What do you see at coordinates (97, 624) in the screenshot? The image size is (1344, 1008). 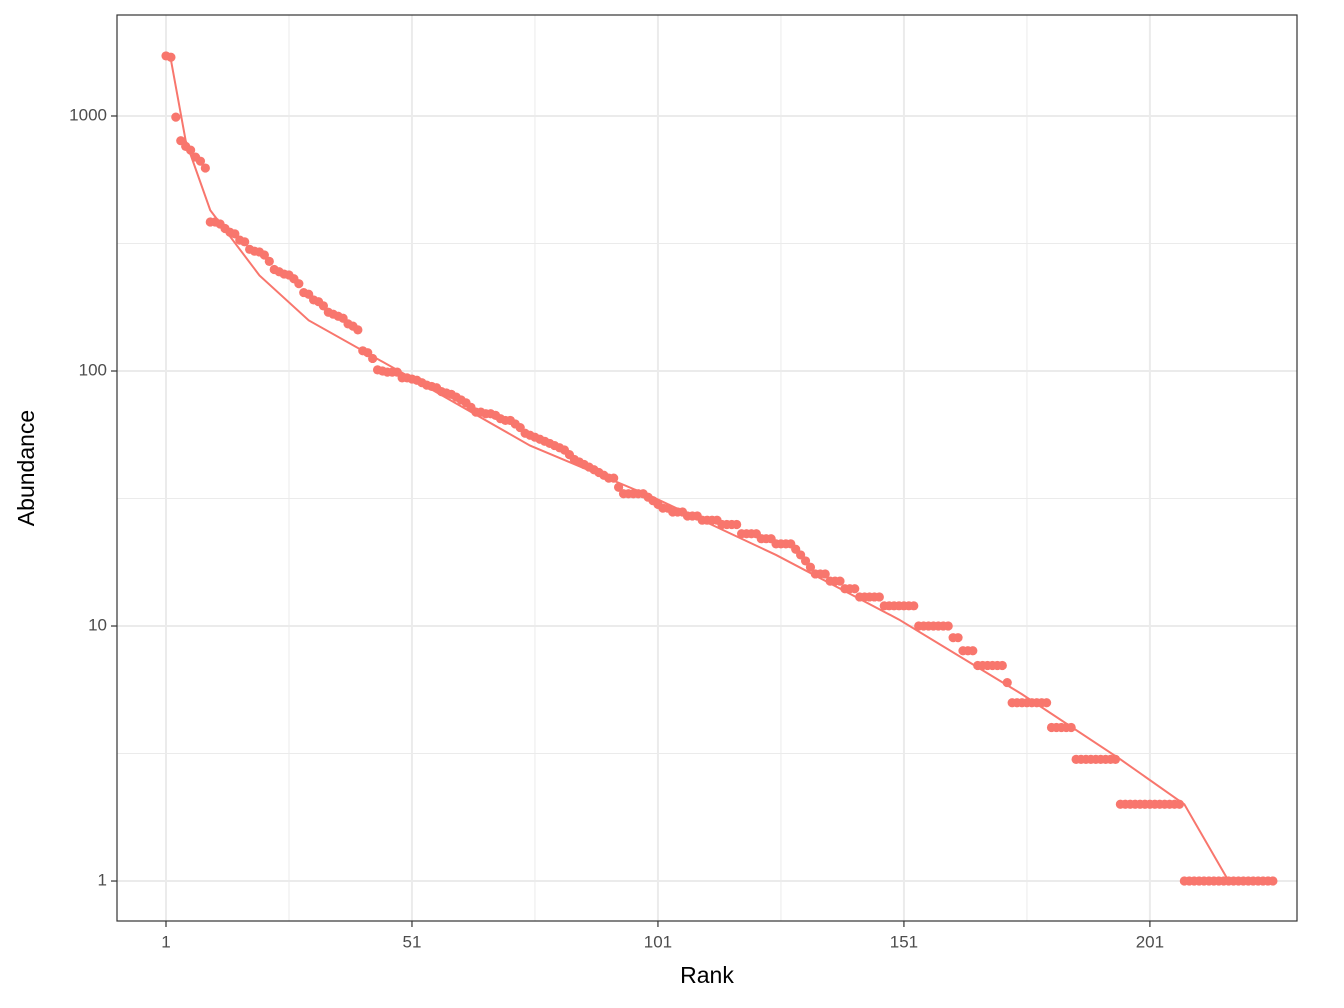 I see `y-tick-label: 10` at bounding box center [97, 624].